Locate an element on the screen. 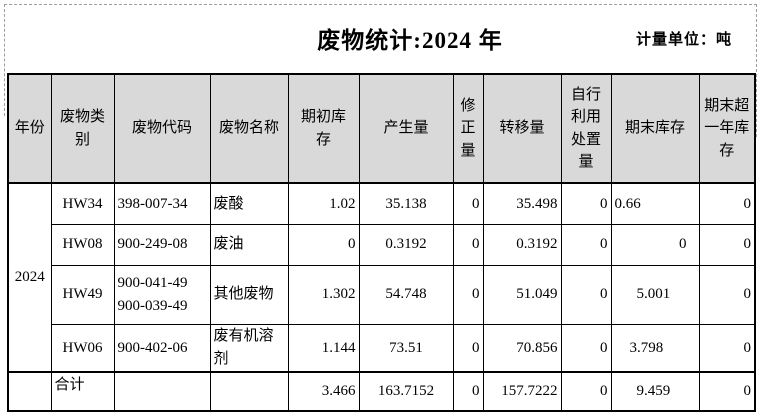 This screenshot has height=418, width=762. cell-category: HW06 is located at coordinates (82, 348).